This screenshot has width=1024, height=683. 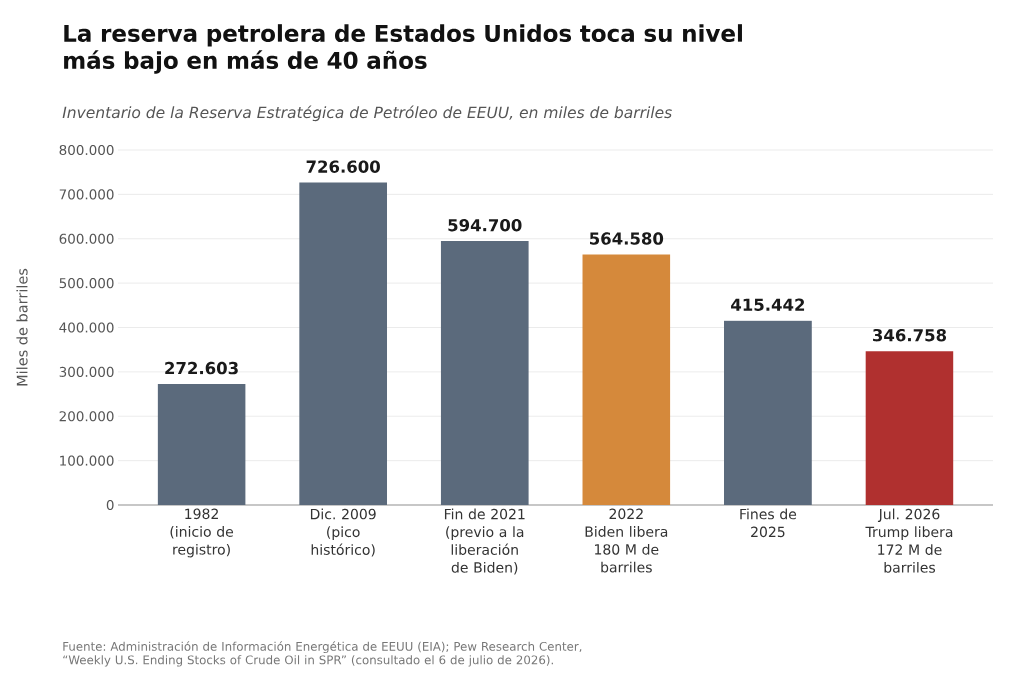 What do you see at coordinates (768, 304) in the screenshot?
I see `data-label: 415.442` at bounding box center [768, 304].